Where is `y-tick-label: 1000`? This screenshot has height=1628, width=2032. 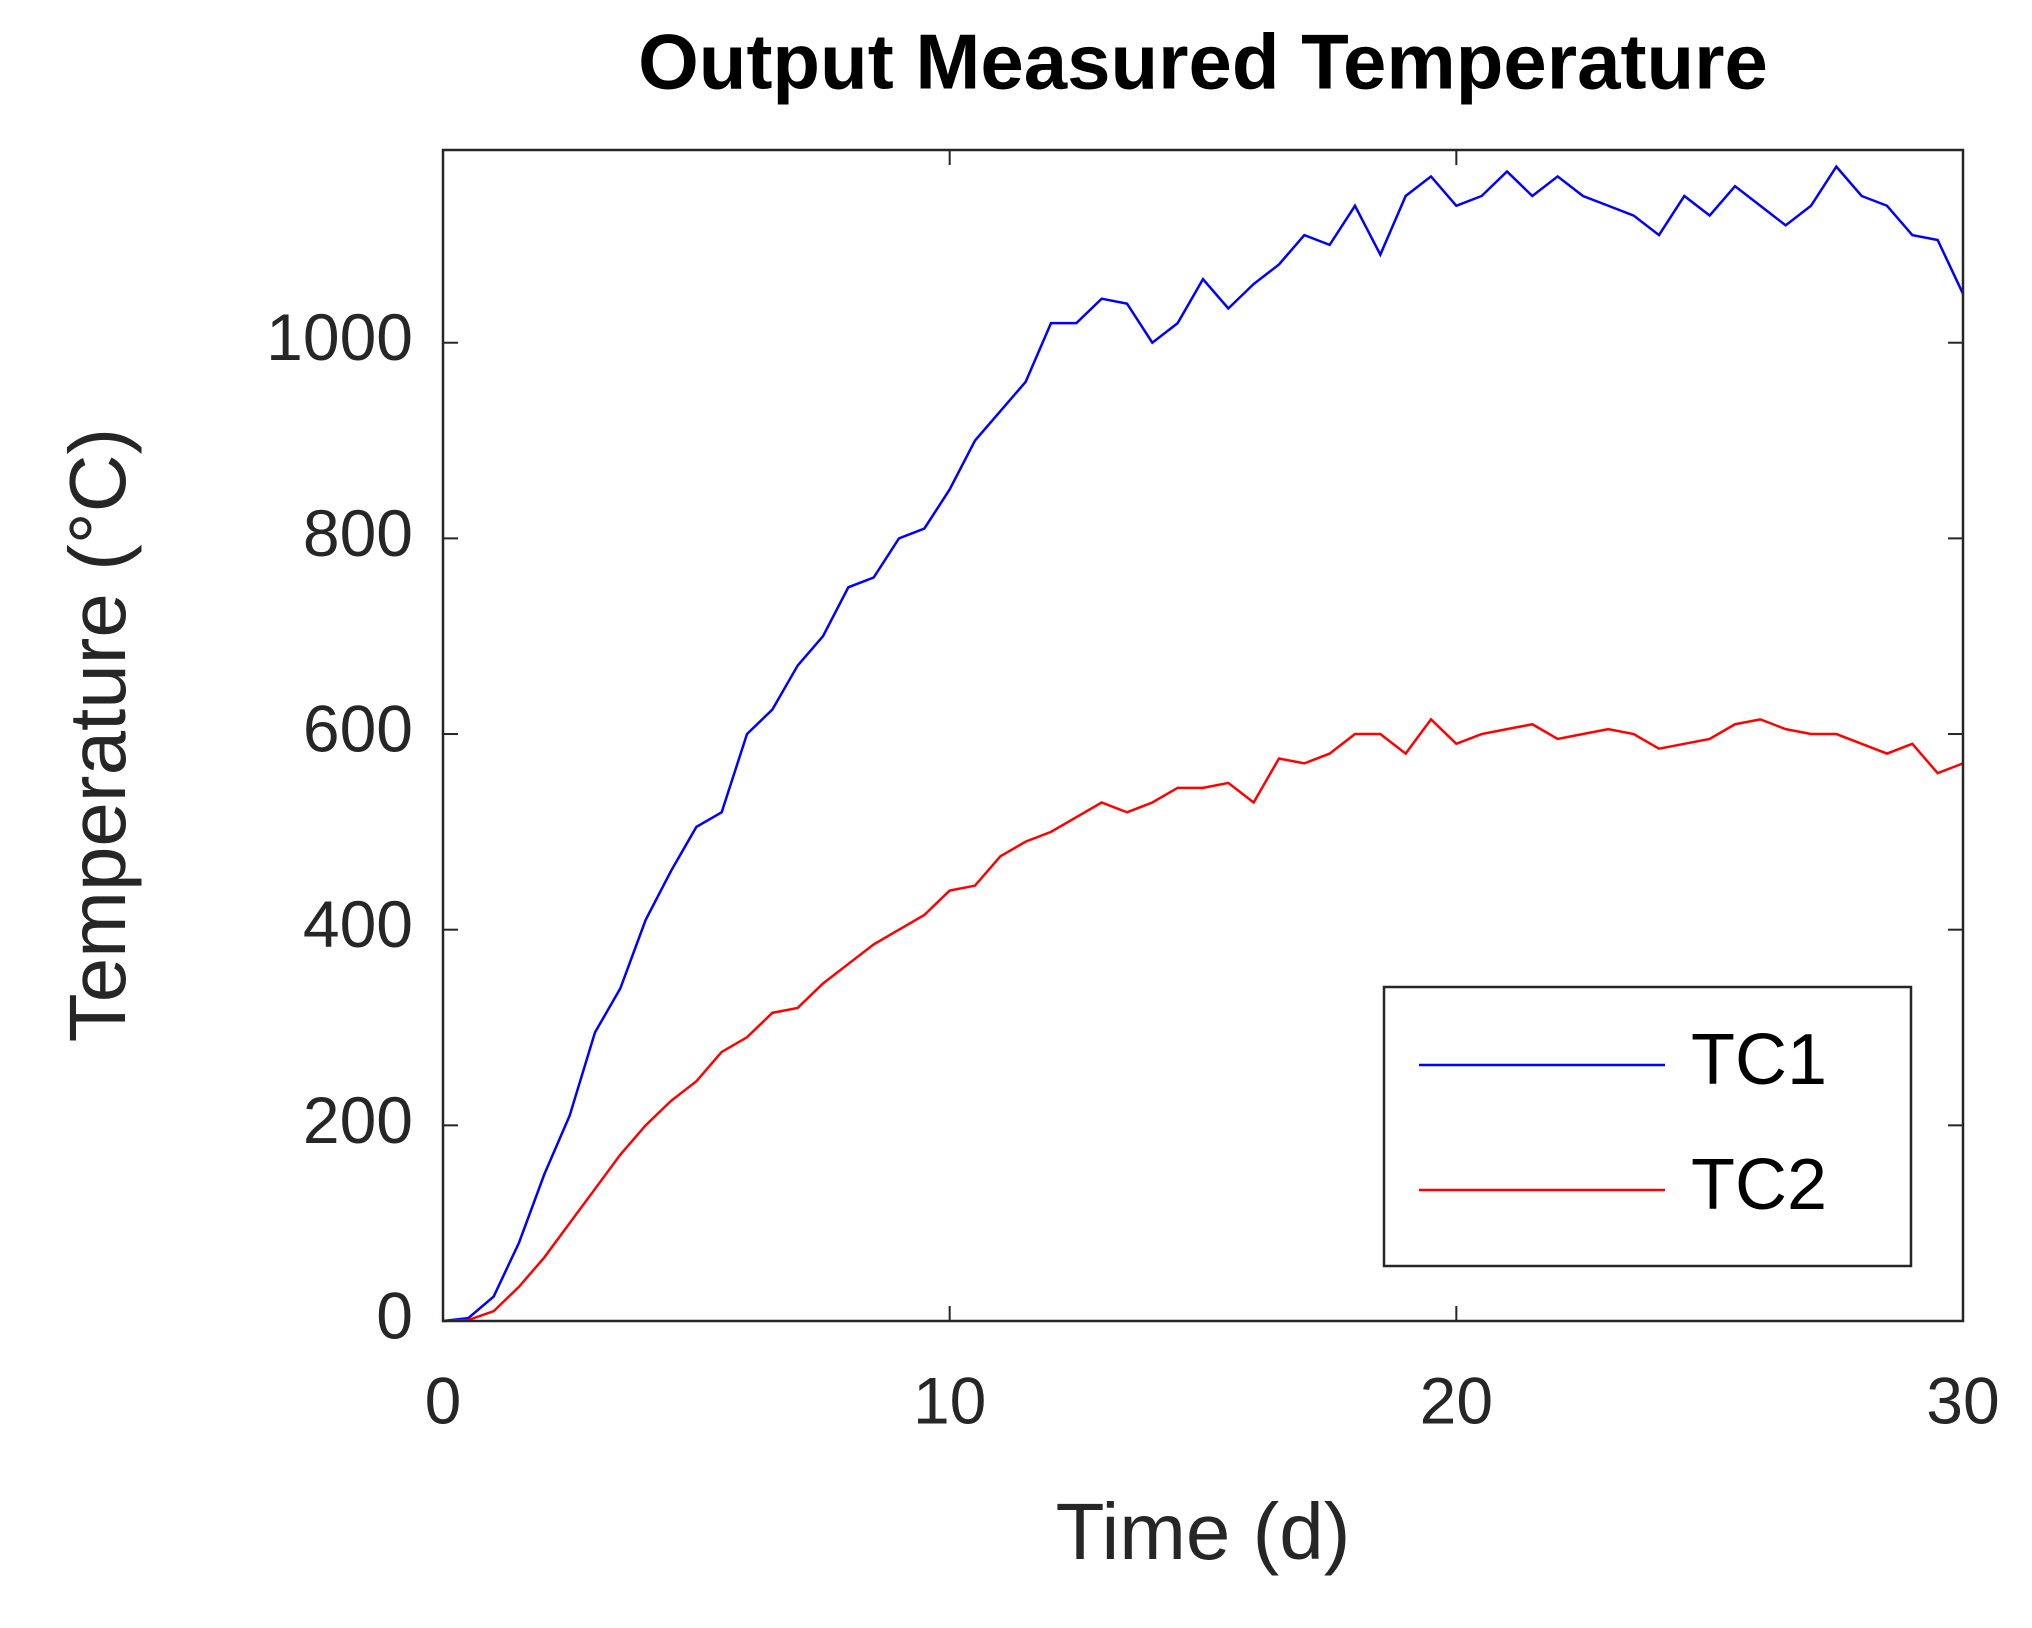
y-tick-label: 1000 is located at coordinates (339, 337).